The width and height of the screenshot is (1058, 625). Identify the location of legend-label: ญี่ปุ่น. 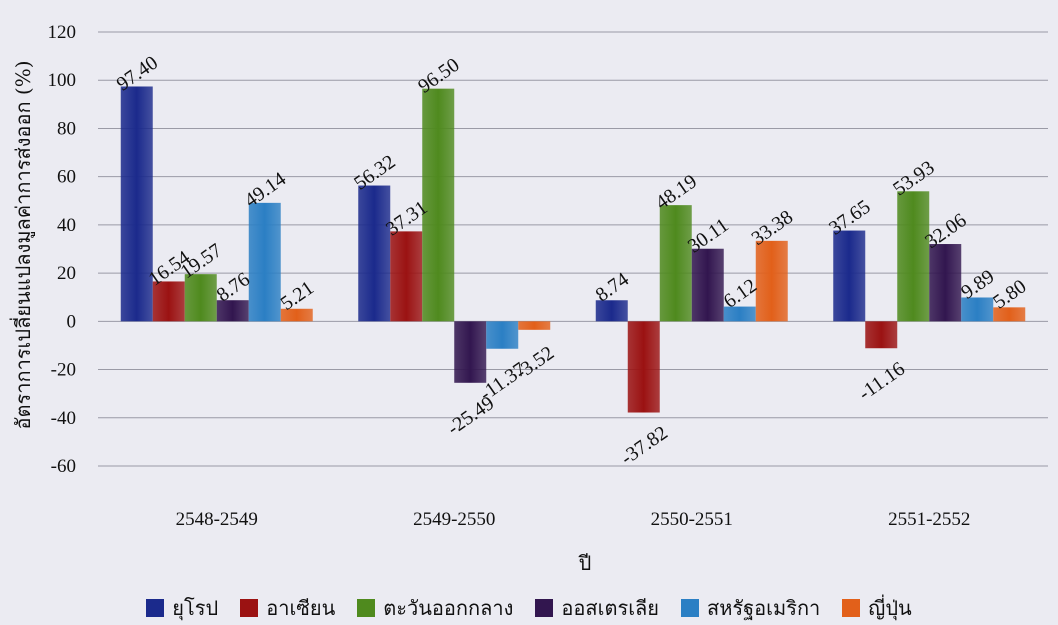
(890, 608).